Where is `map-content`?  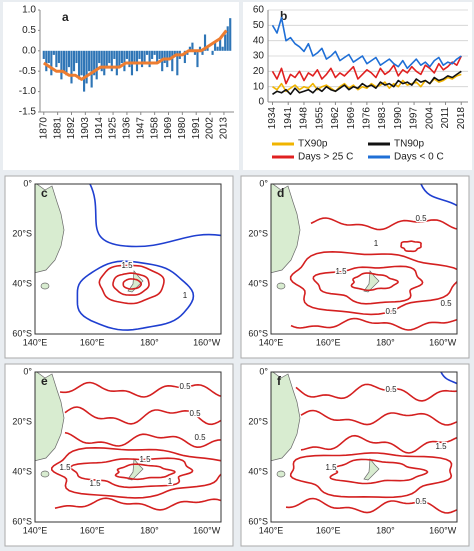
map-content is located at coordinates (364, 443).